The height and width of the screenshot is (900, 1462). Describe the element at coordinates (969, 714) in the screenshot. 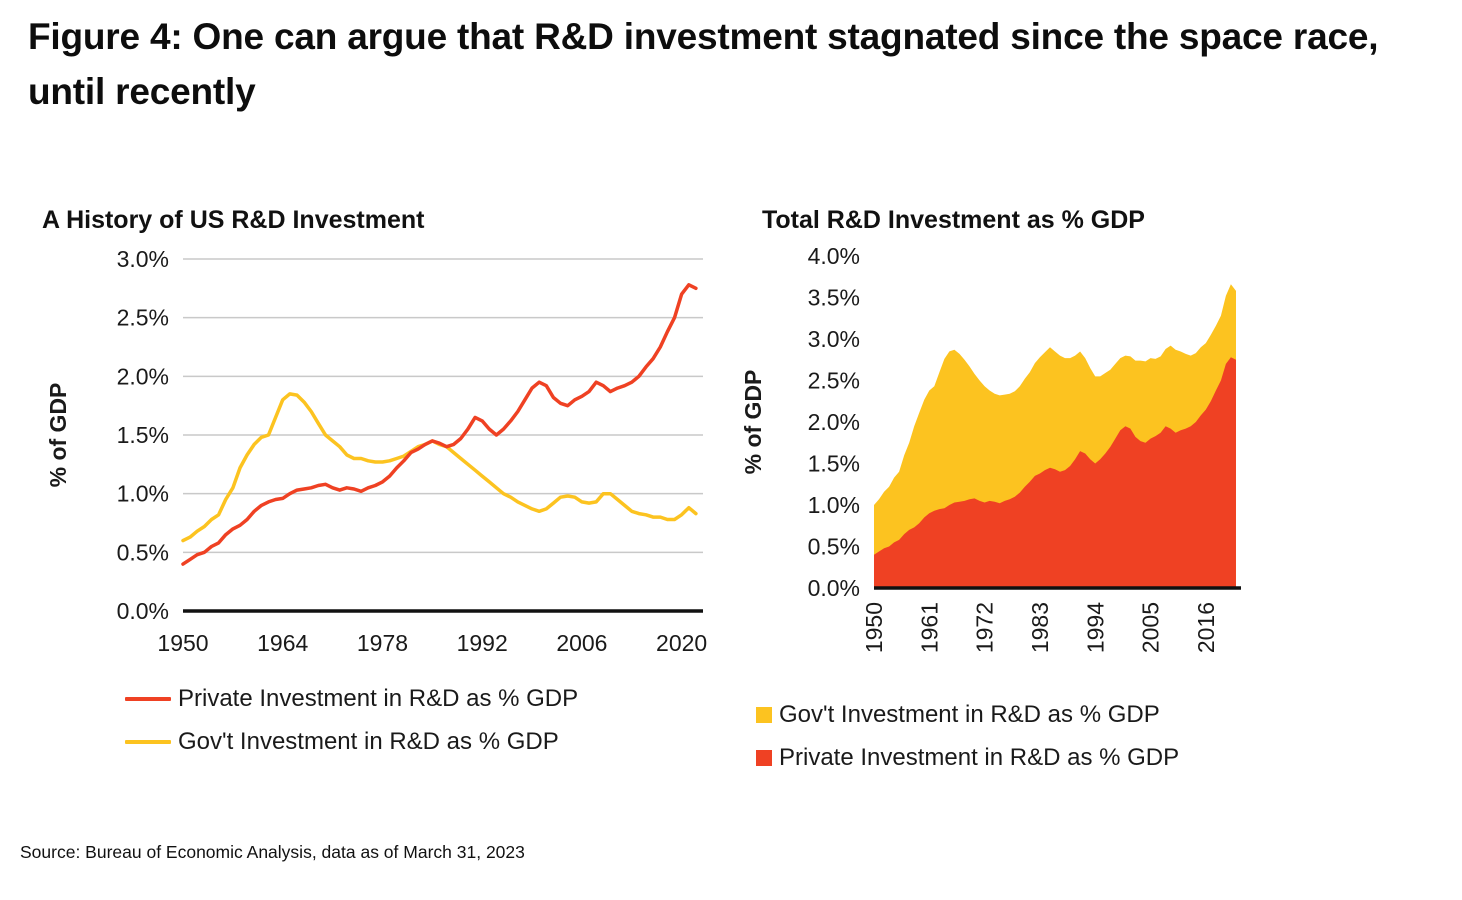

I see `legend-label-govt-area: Gov't Investment in R&D as % GDP` at that location.